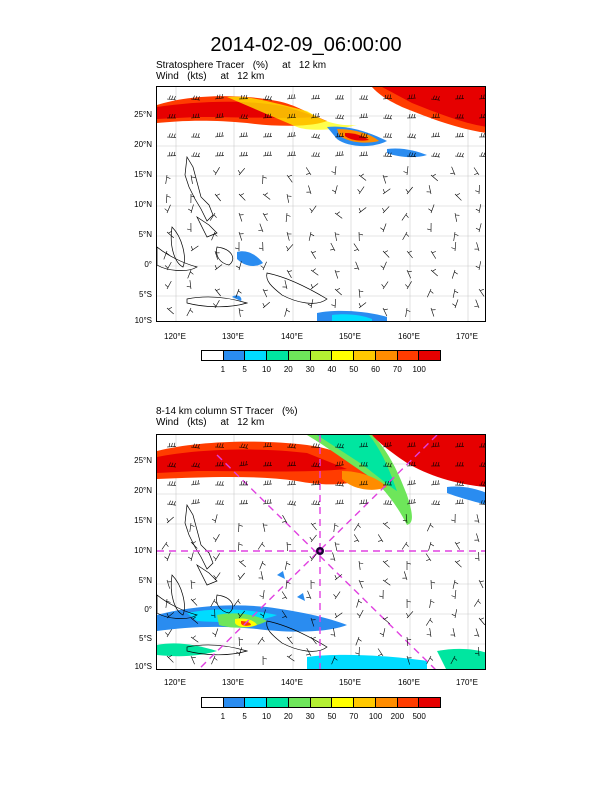 The image size is (612, 792). What do you see at coordinates (354, 716) in the screenshot?
I see `colorbar-label: 70` at bounding box center [354, 716].